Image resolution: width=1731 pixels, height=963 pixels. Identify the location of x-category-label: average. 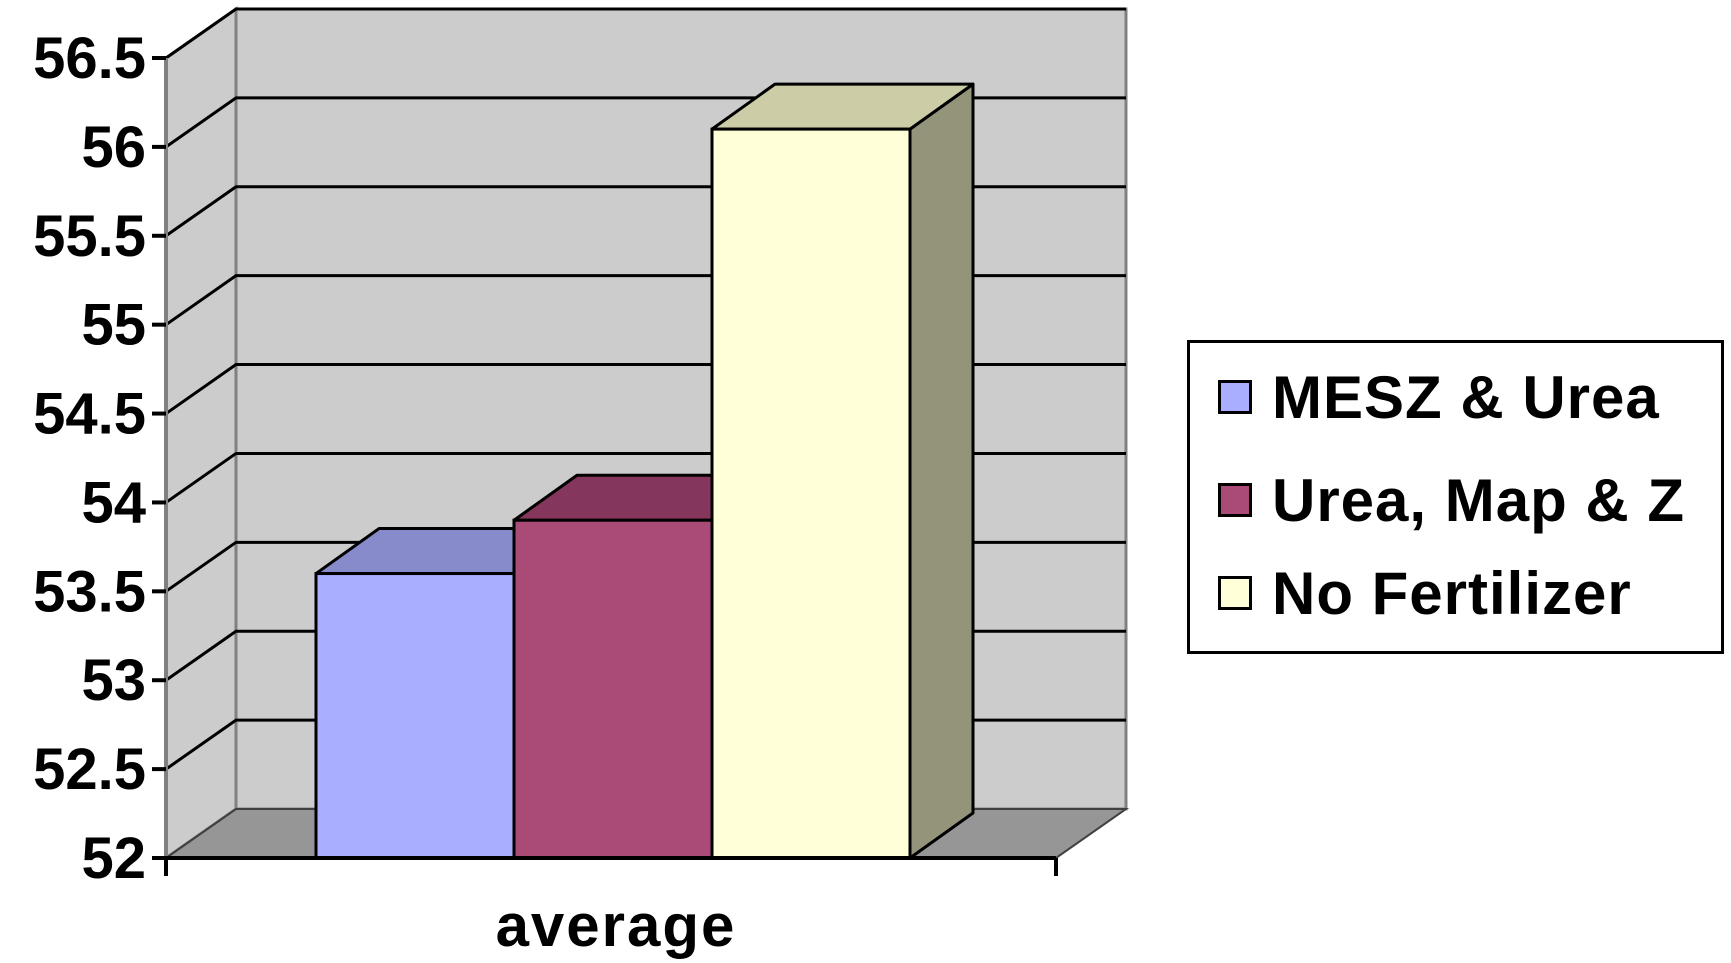
(616, 925).